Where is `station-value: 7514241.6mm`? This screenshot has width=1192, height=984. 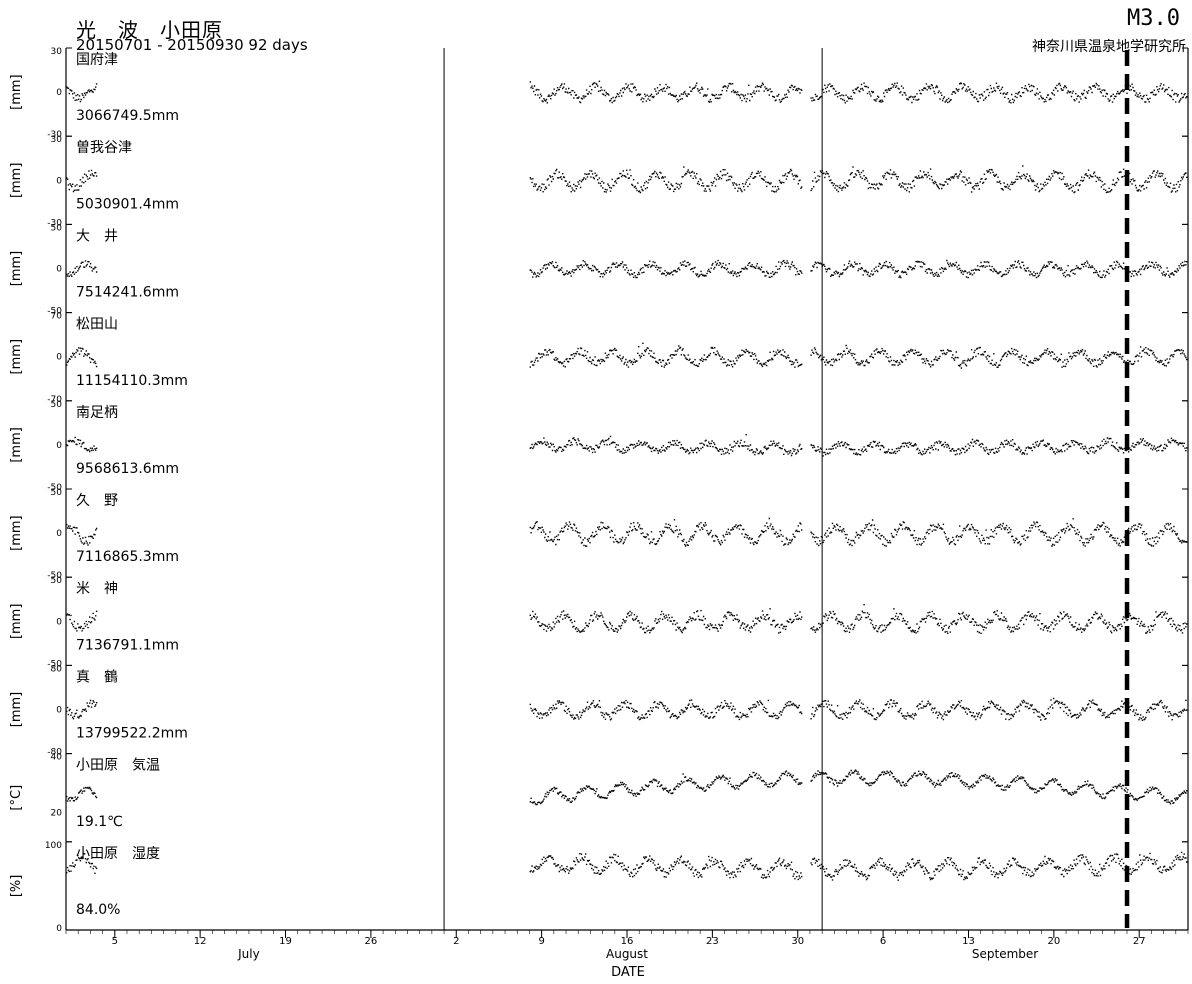 station-value: 7514241.6mm is located at coordinates (127, 293).